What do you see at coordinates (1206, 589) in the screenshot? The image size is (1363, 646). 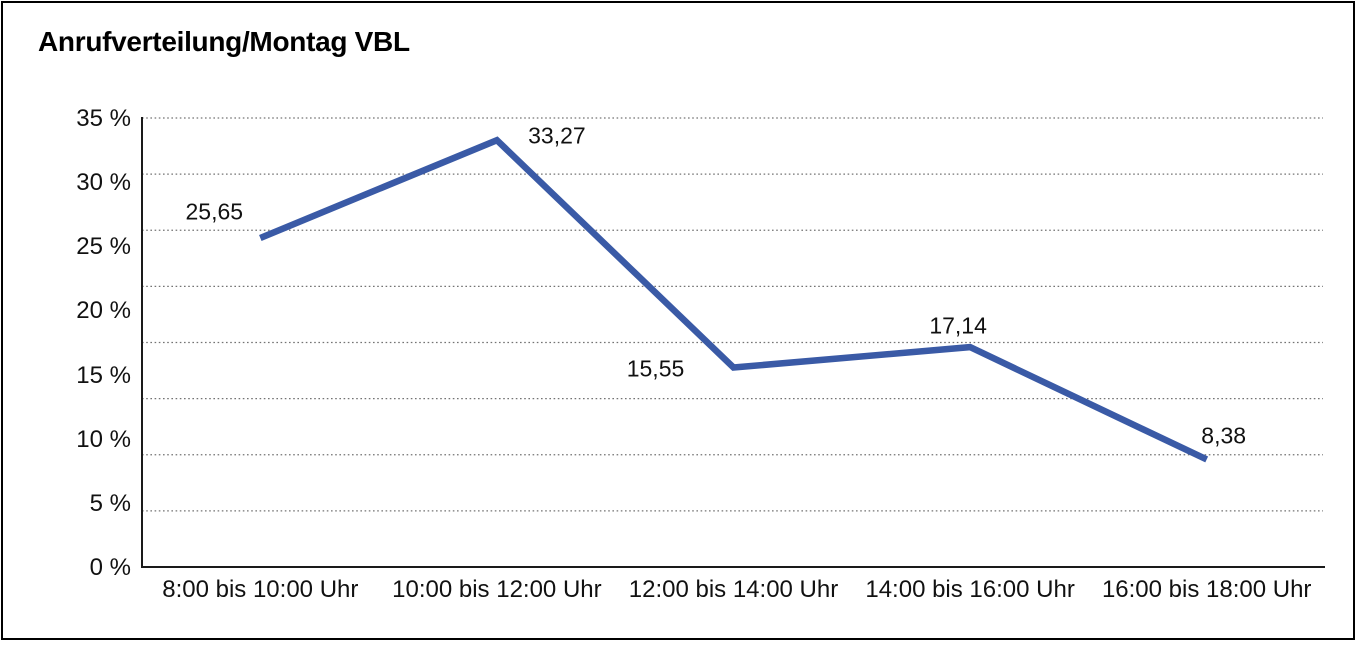 I see `x-axis-category-label: 16:00 bis 18:00 Uhr` at bounding box center [1206, 589].